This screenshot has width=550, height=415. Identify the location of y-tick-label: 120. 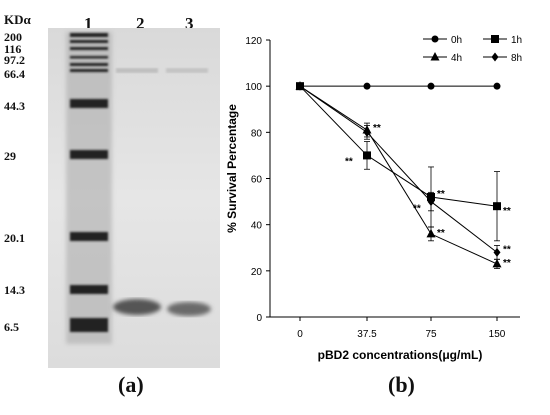
(253, 41).